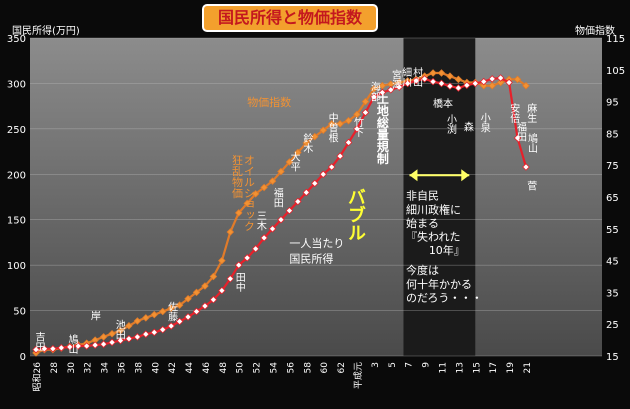 The height and width of the screenshot is (409, 630). Describe the element at coordinates (494, 367) in the screenshot. I see `x-tick-label: 17` at that location.